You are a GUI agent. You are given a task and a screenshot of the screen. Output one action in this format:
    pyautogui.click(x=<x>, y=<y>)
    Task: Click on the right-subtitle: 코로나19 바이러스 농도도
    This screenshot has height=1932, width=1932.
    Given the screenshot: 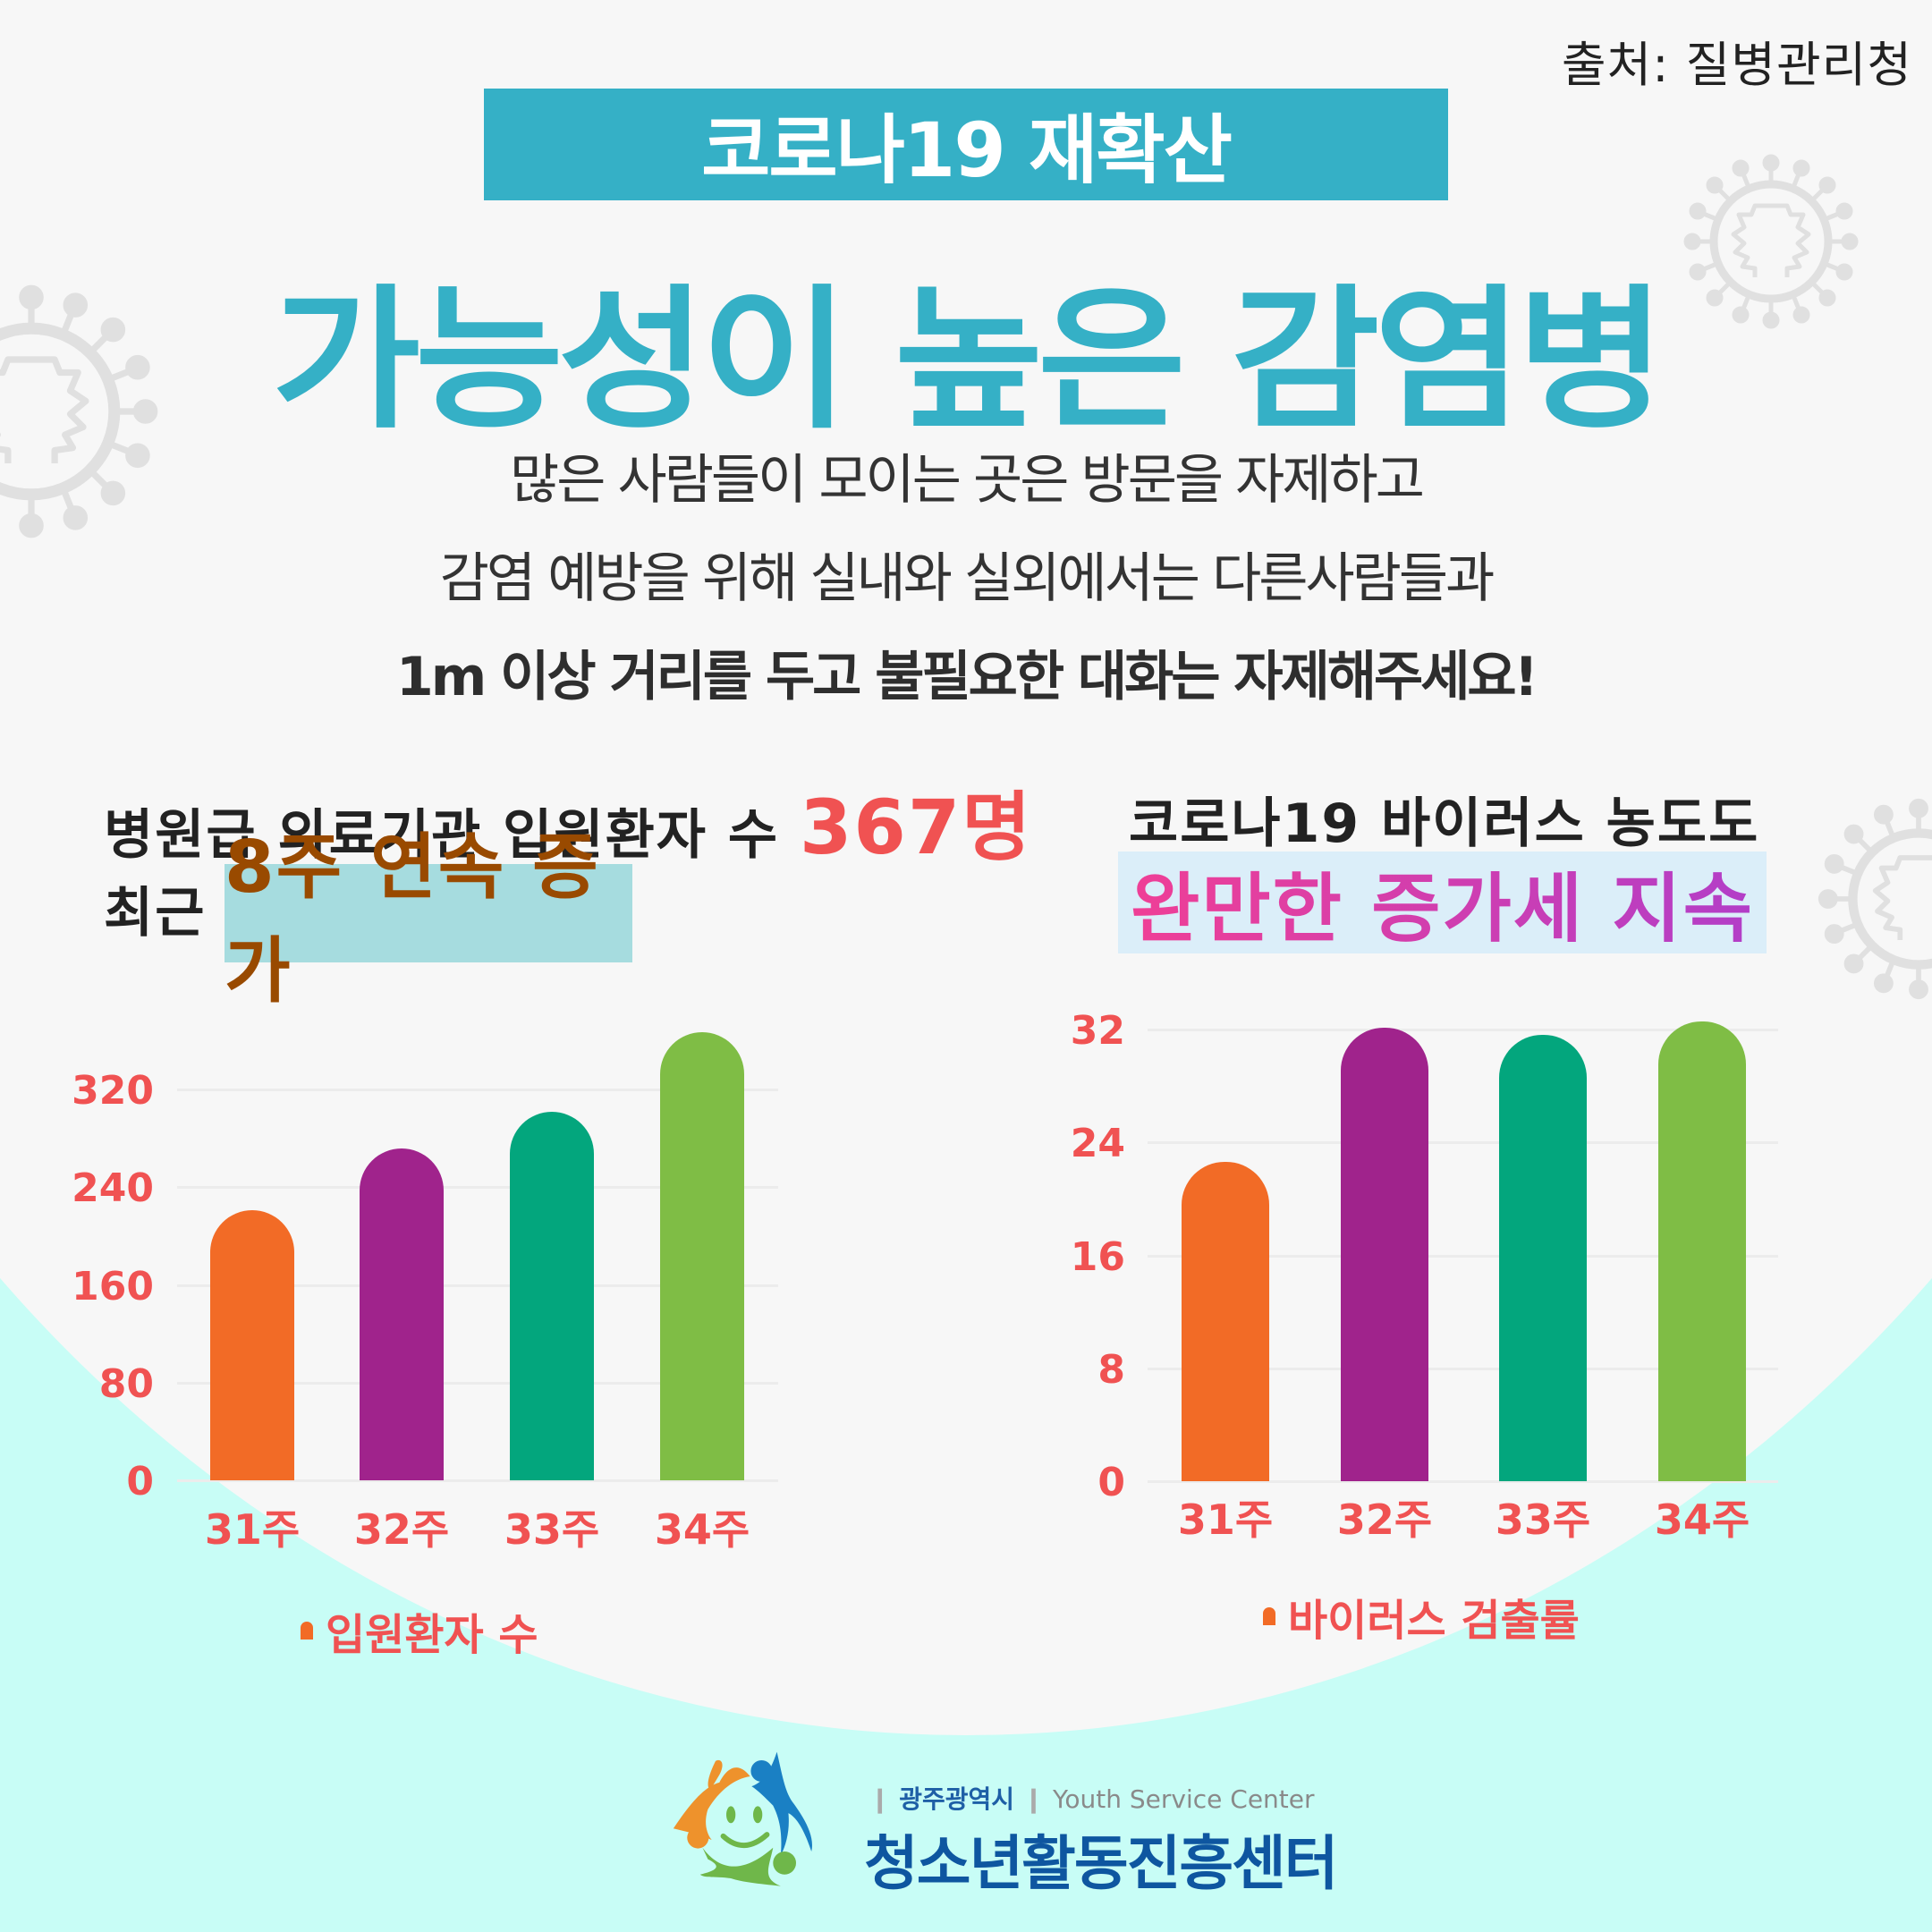 What is the action you would take?
    pyautogui.click(x=1444, y=823)
    